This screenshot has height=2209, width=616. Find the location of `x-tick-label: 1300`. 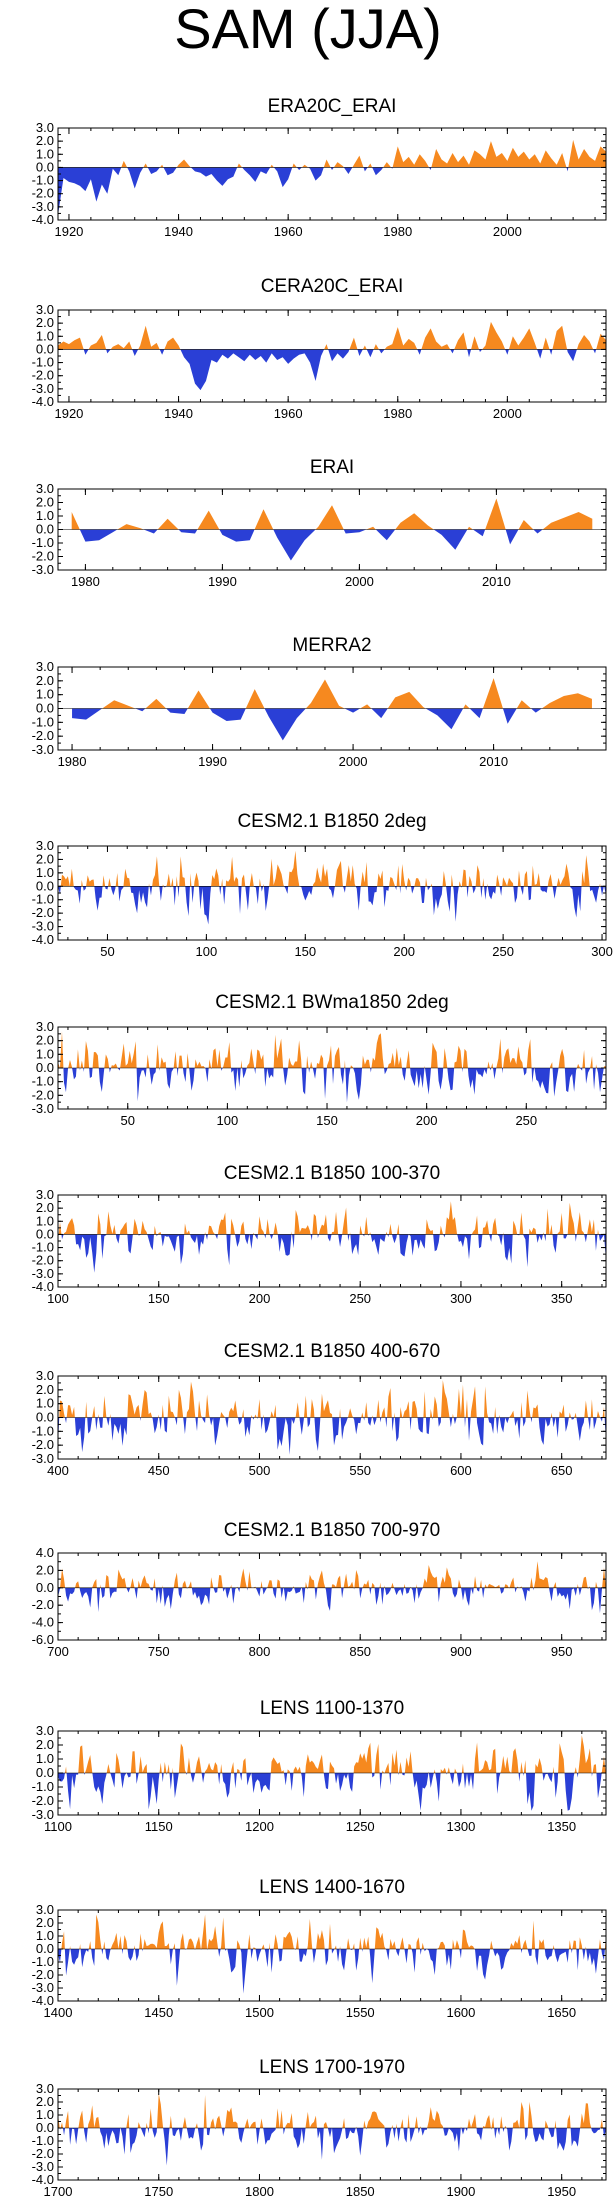

x-tick-label: 1300 is located at coordinates (460, 1826).